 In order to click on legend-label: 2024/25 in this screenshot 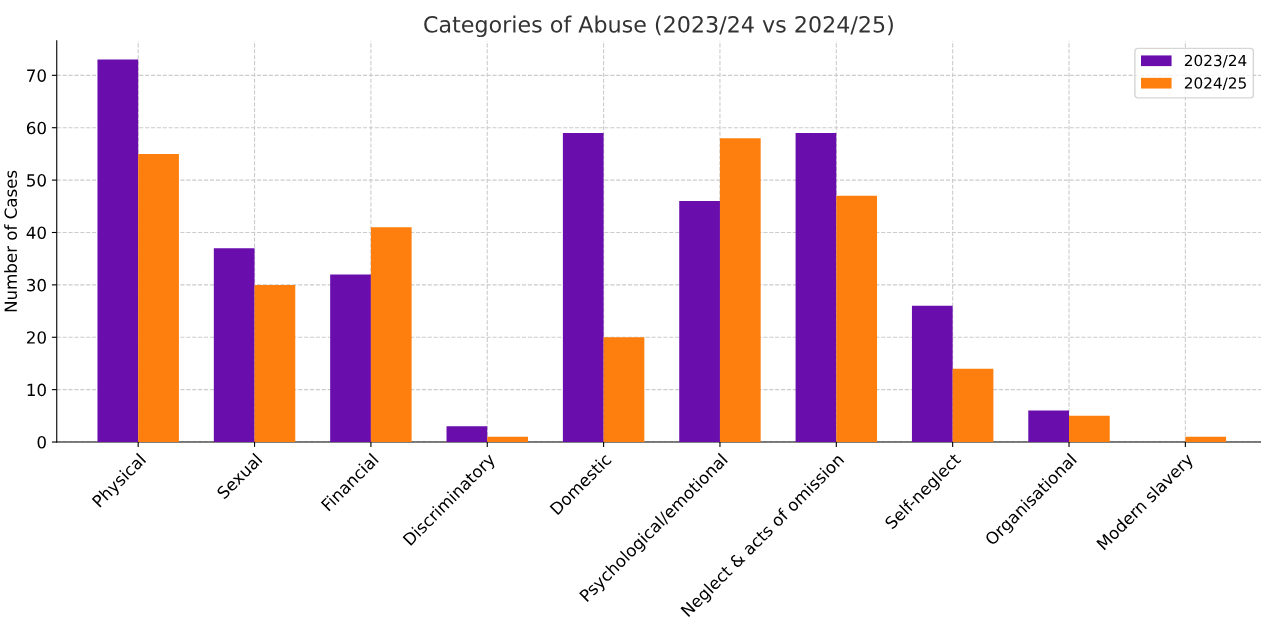, I will do `click(1215, 83)`.